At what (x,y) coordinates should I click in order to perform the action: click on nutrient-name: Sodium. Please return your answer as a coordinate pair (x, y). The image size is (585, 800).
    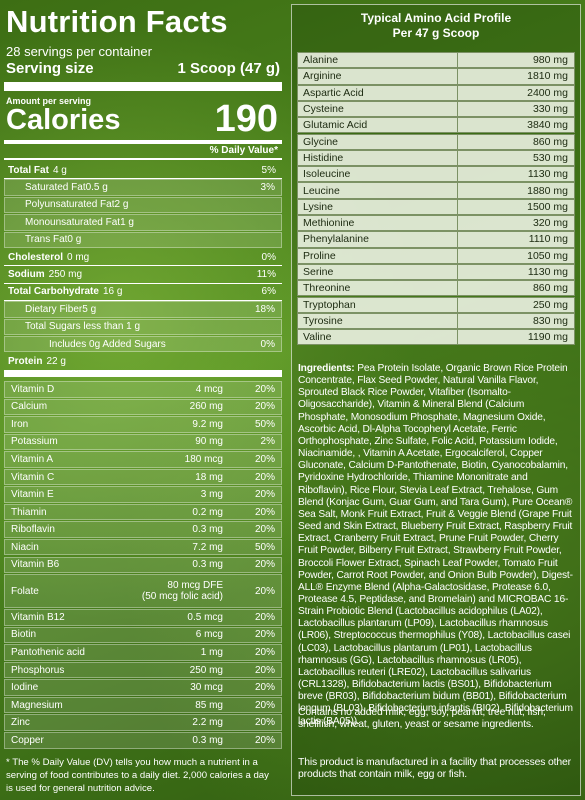
    Looking at the image, I should click on (26, 275).